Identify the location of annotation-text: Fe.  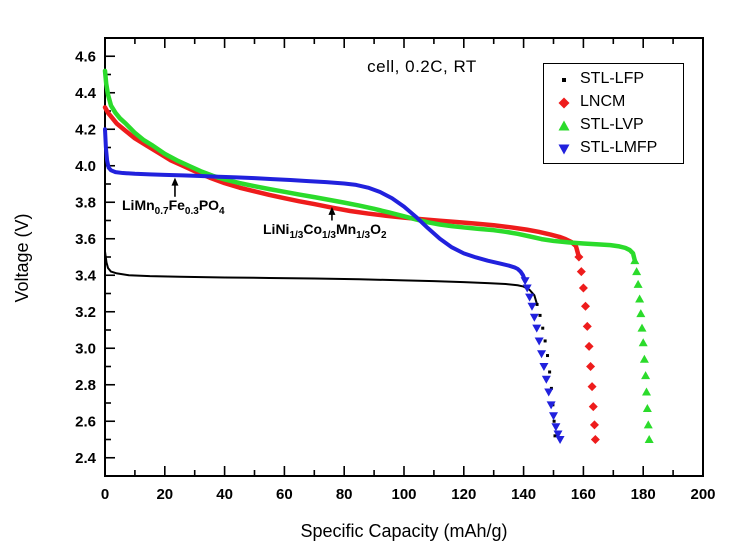
(176, 205).